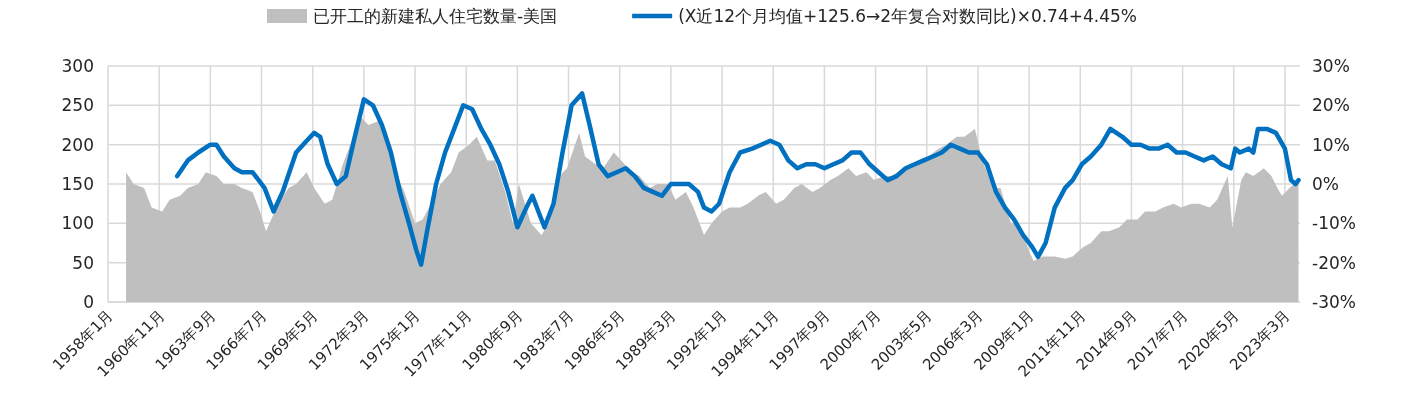 Image resolution: width=1404 pixels, height=416 pixels. I want to click on y2-tick-label: 30%, so click(1331, 66).